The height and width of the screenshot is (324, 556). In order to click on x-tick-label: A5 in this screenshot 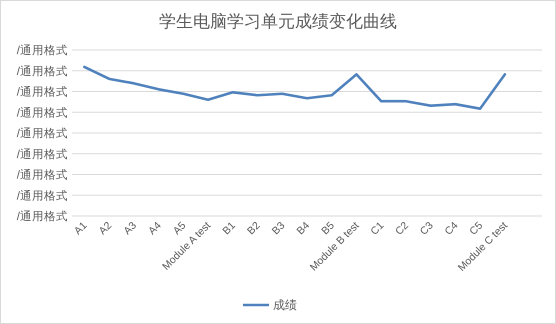, I will do `click(179, 229)`.